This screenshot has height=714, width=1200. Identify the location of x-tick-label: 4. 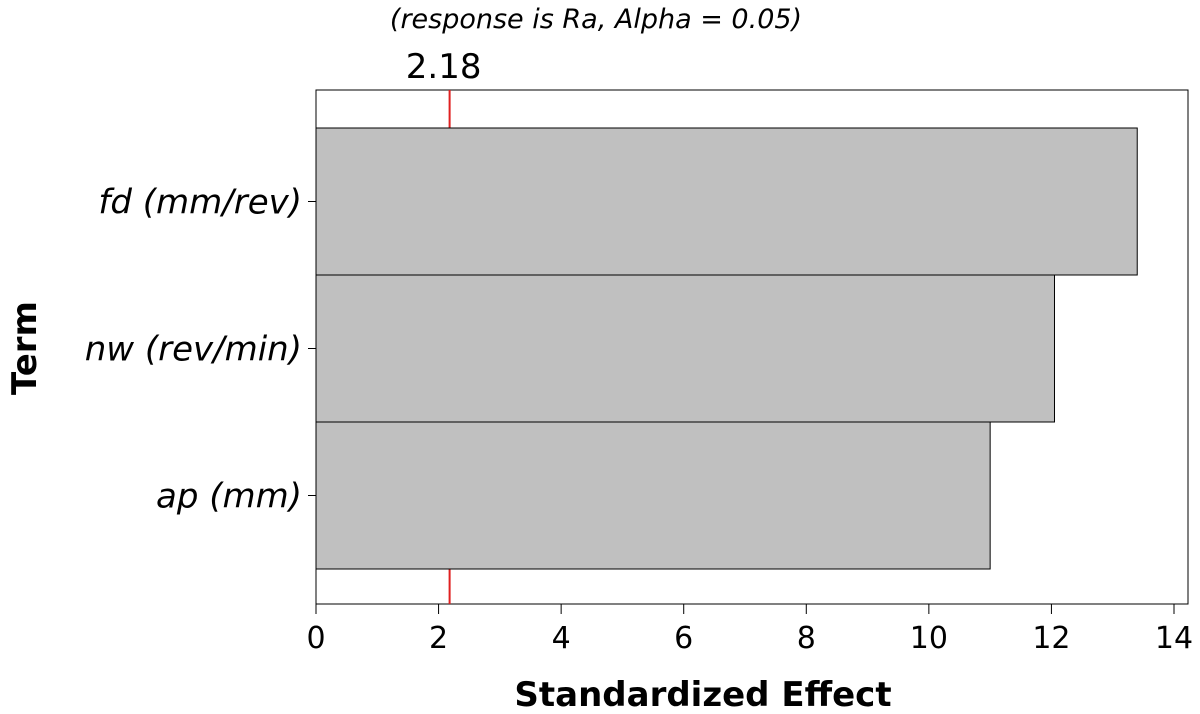
(561, 638).